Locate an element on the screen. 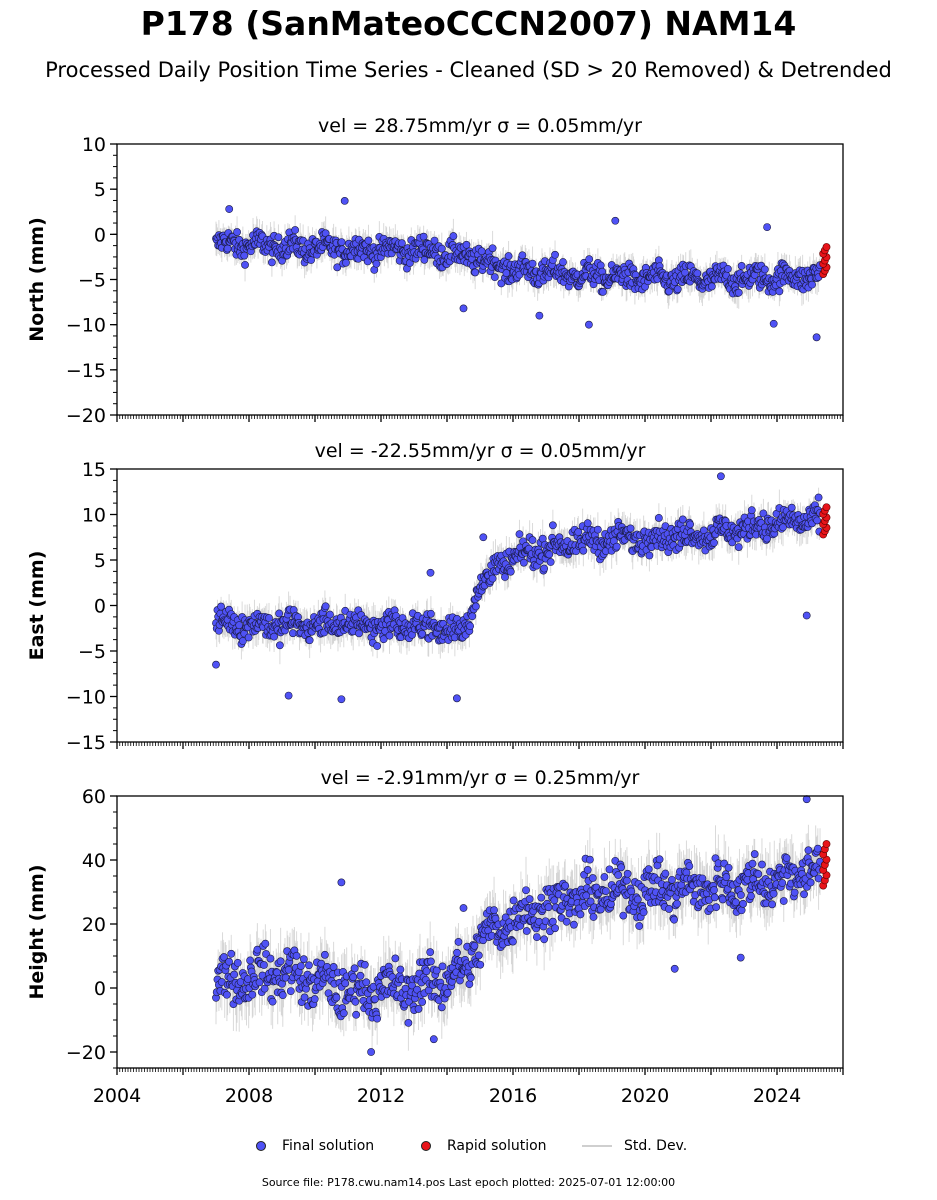 This screenshot has height=1200, width=937. y-axis-label: East (mm) is located at coordinates (37, 606).